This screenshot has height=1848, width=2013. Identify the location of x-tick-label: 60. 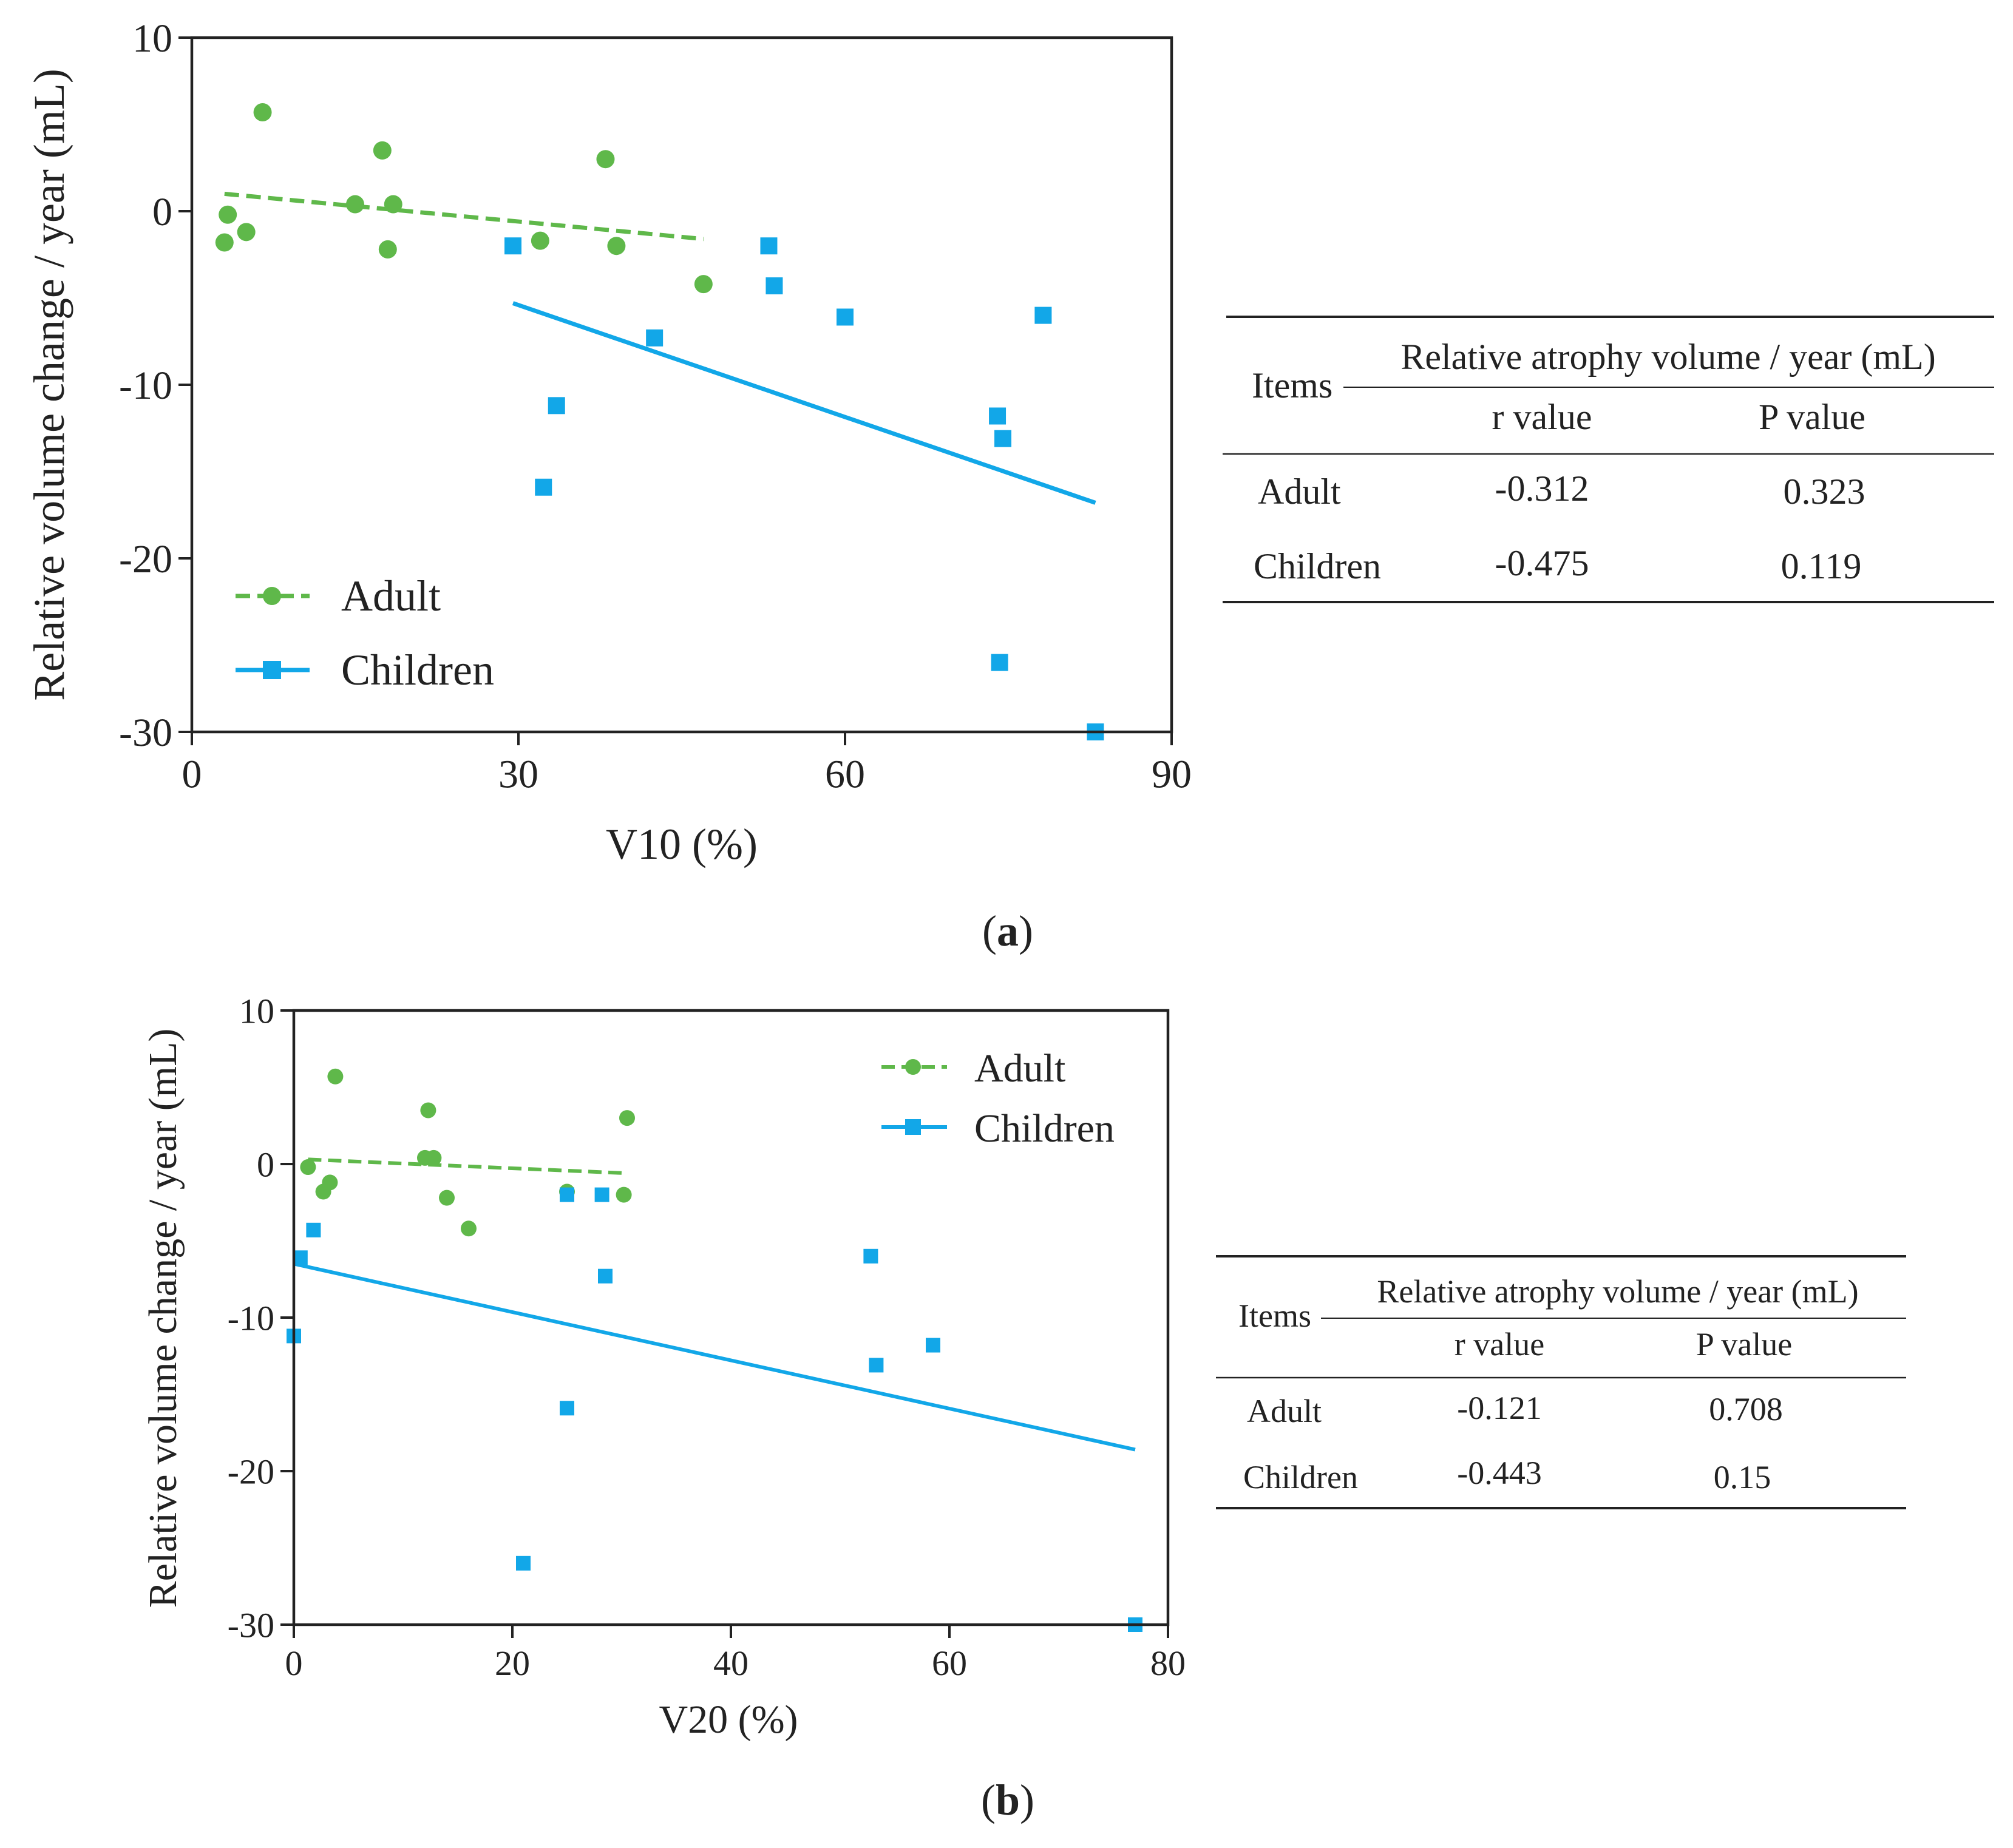
(949, 1663).